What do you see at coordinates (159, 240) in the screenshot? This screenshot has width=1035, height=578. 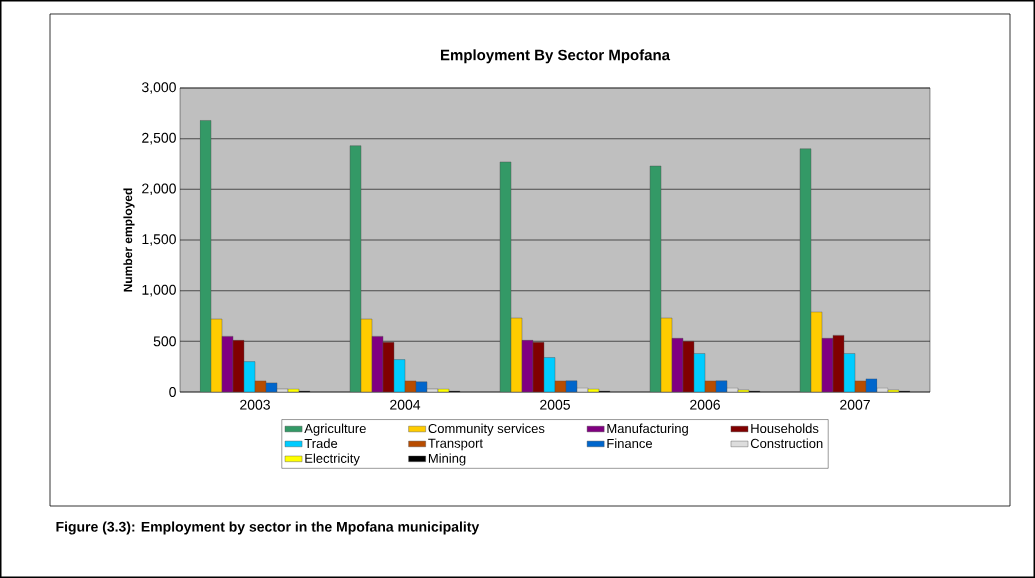 I see `y-tick-label: 1,500` at bounding box center [159, 240].